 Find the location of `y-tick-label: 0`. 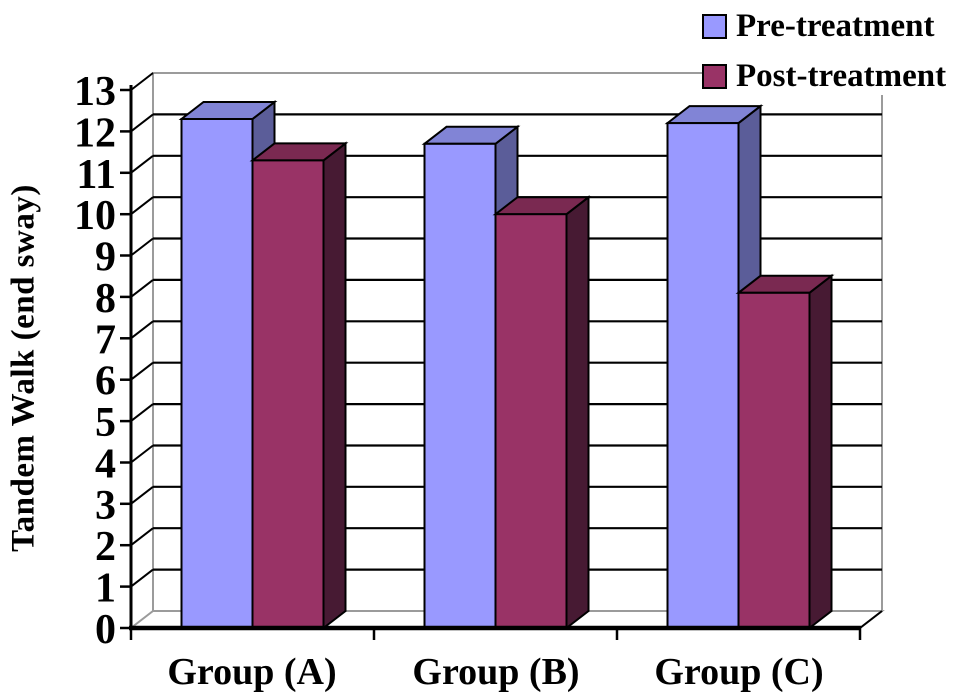

y-tick-label: 0 is located at coordinates (105, 630).